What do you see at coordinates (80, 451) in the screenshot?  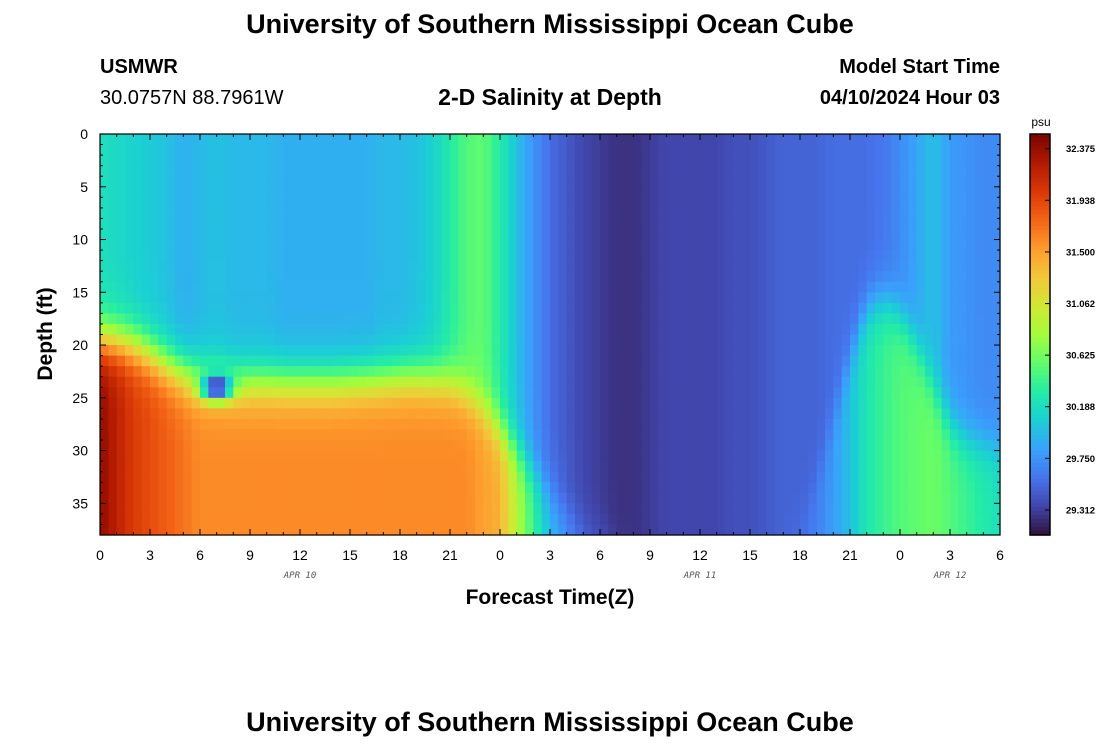 I see `y-tick-label: 30` at bounding box center [80, 451].